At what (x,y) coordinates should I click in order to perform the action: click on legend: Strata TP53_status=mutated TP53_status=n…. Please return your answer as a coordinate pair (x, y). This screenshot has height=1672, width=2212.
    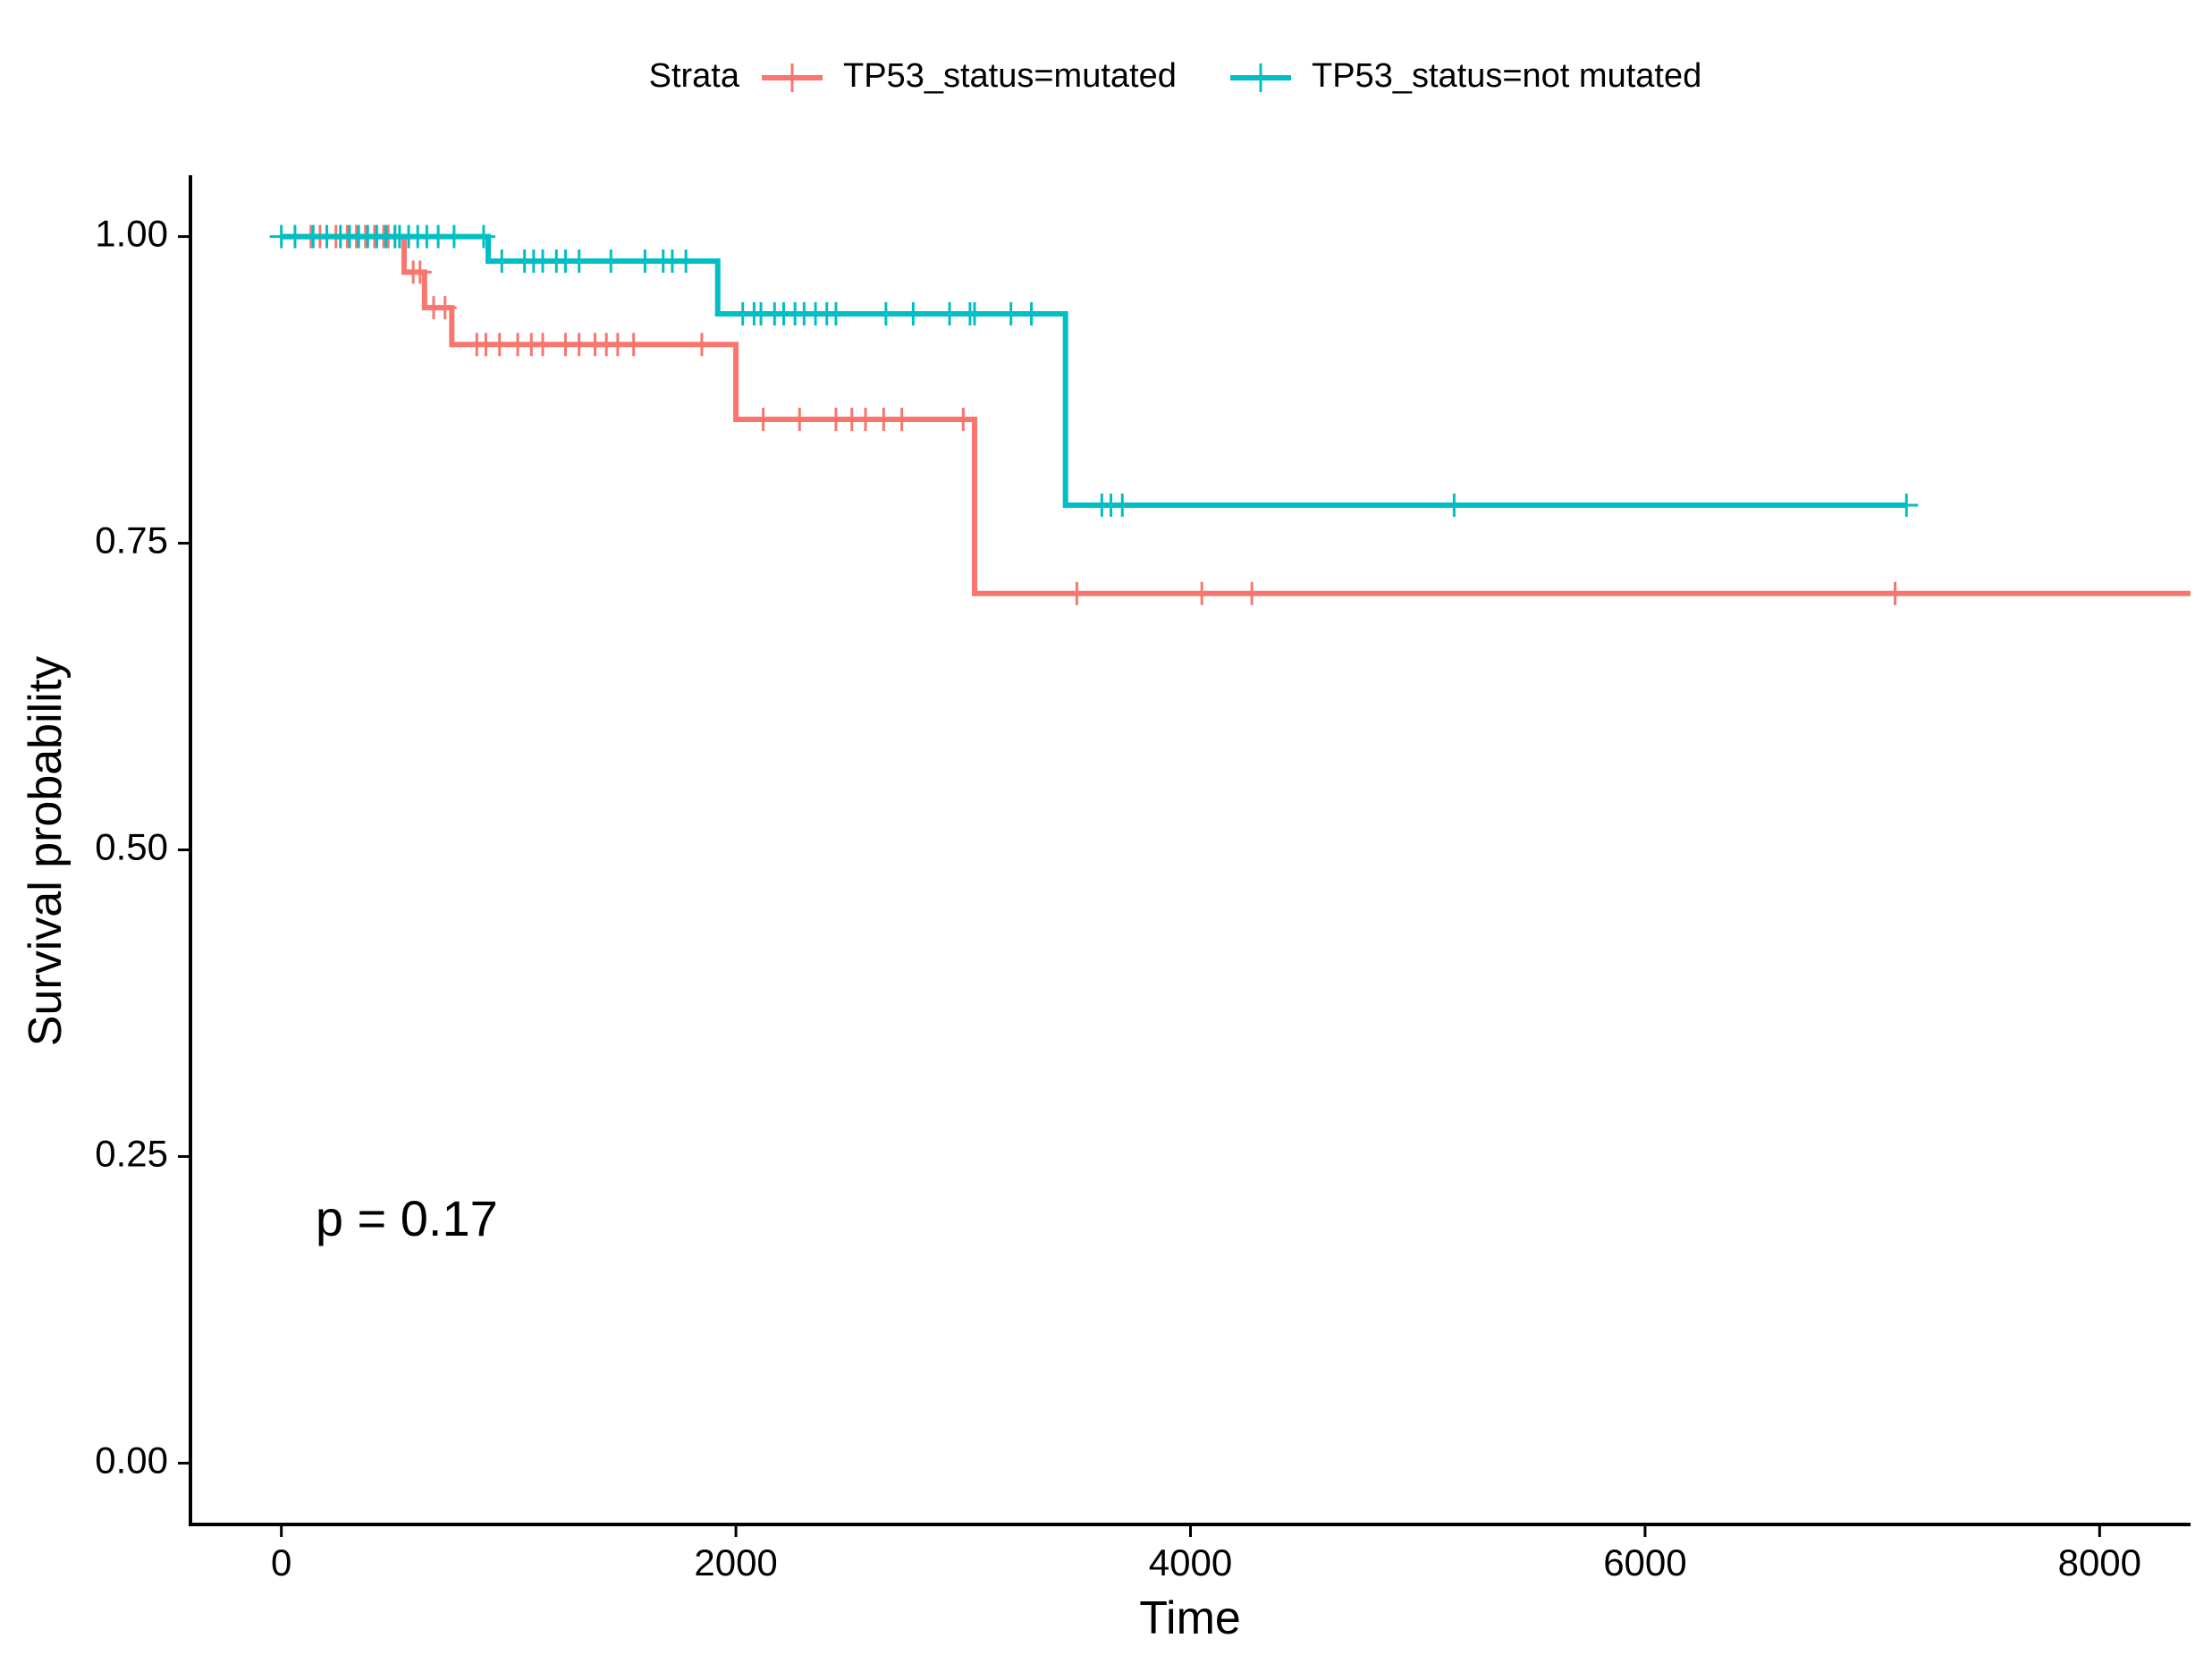
    Looking at the image, I should click on (1175, 76).